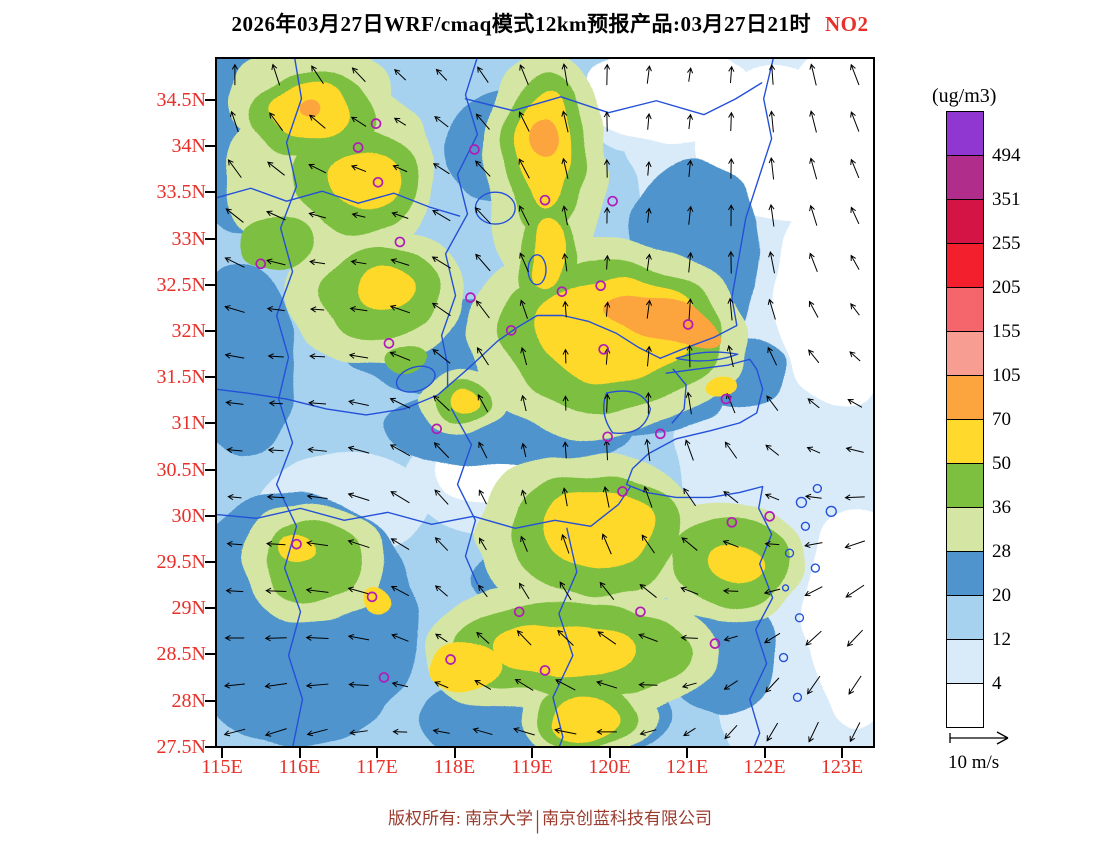 The image size is (1100, 850). Describe the element at coordinates (181, 562) in the screenshot. I see `lat-tick-label: 29.5N` at that location.